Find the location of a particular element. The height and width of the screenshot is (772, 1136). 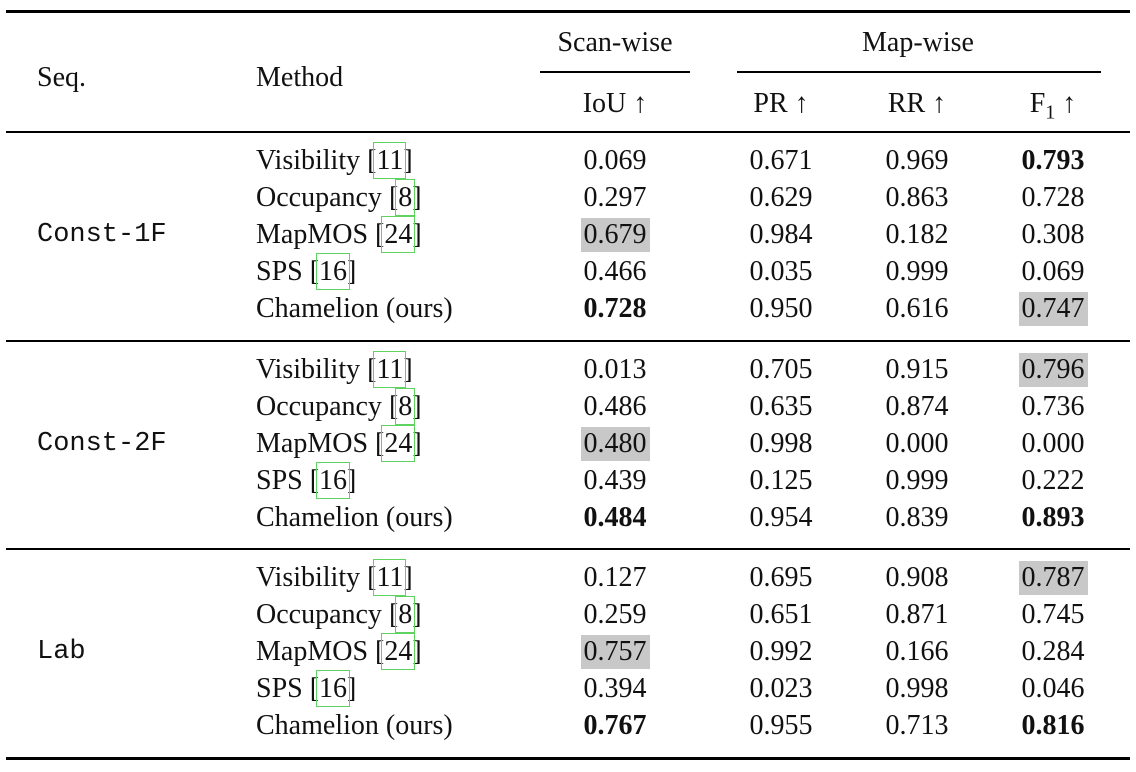

cell-pr: 0.955 is located at coordinates (781, 726).